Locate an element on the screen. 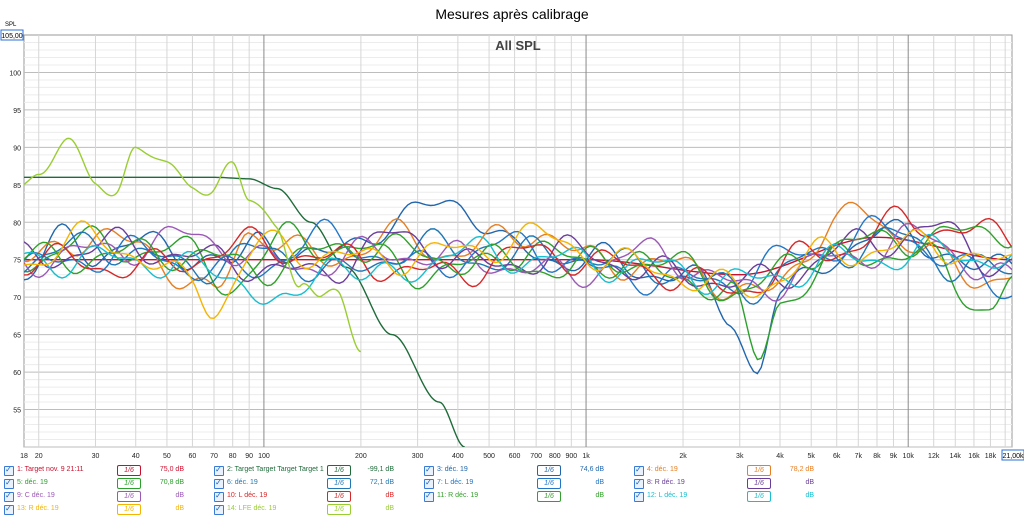 This screenshot has height=516, width=1024. x-tick-label: 14k is located at coordinates (956, 456).